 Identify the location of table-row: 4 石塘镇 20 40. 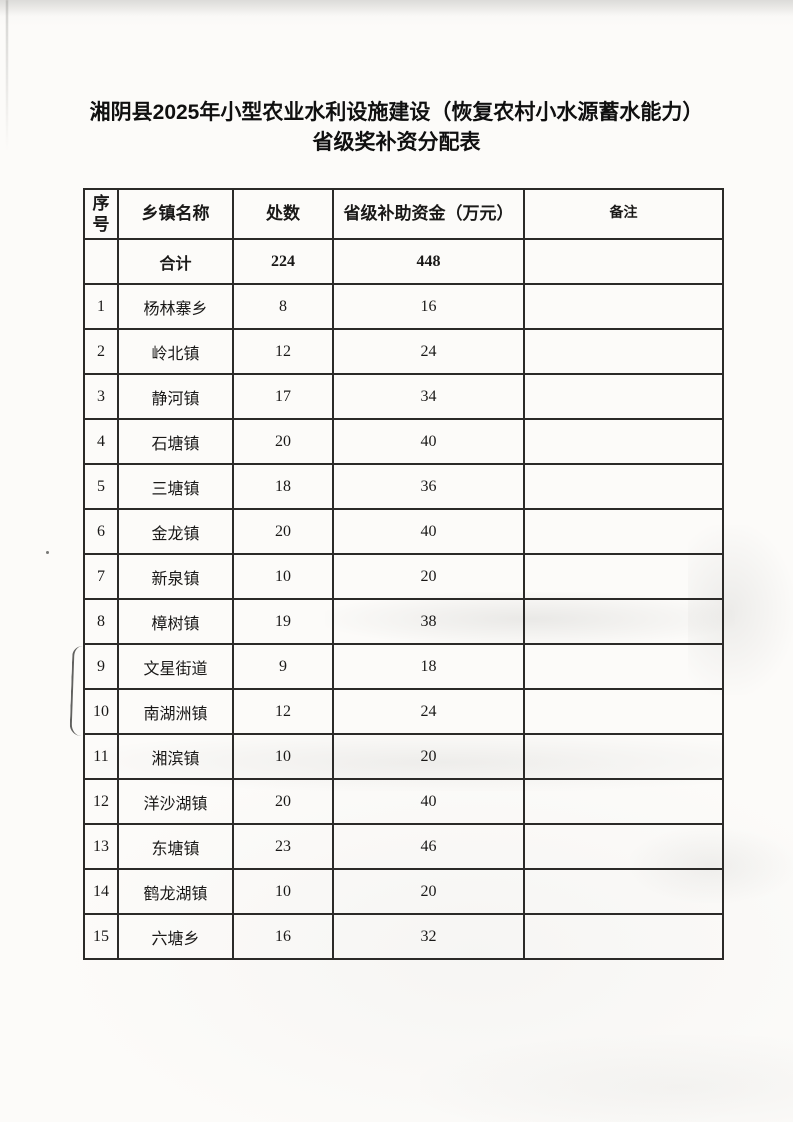
(403, 441).